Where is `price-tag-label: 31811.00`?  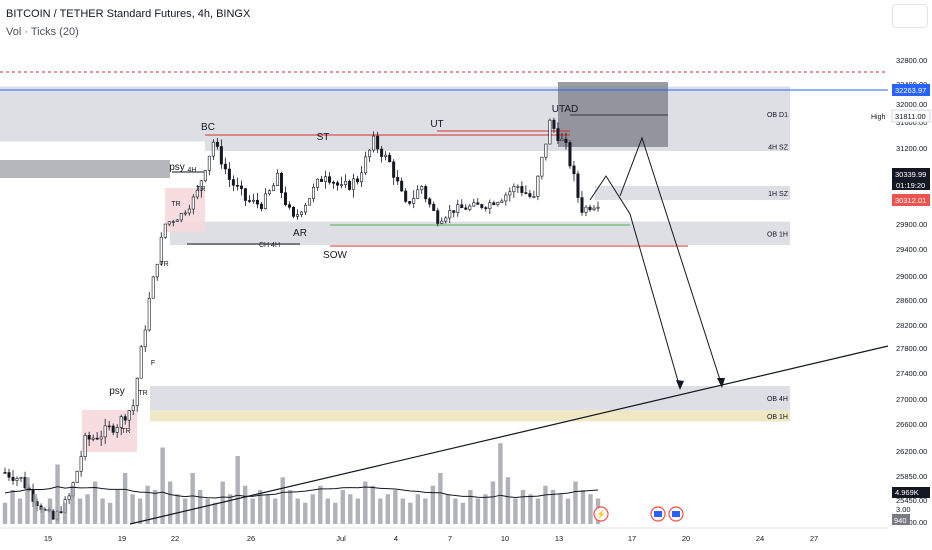
price-tag-label: 31811.00 is located at coordinates (910, 116).